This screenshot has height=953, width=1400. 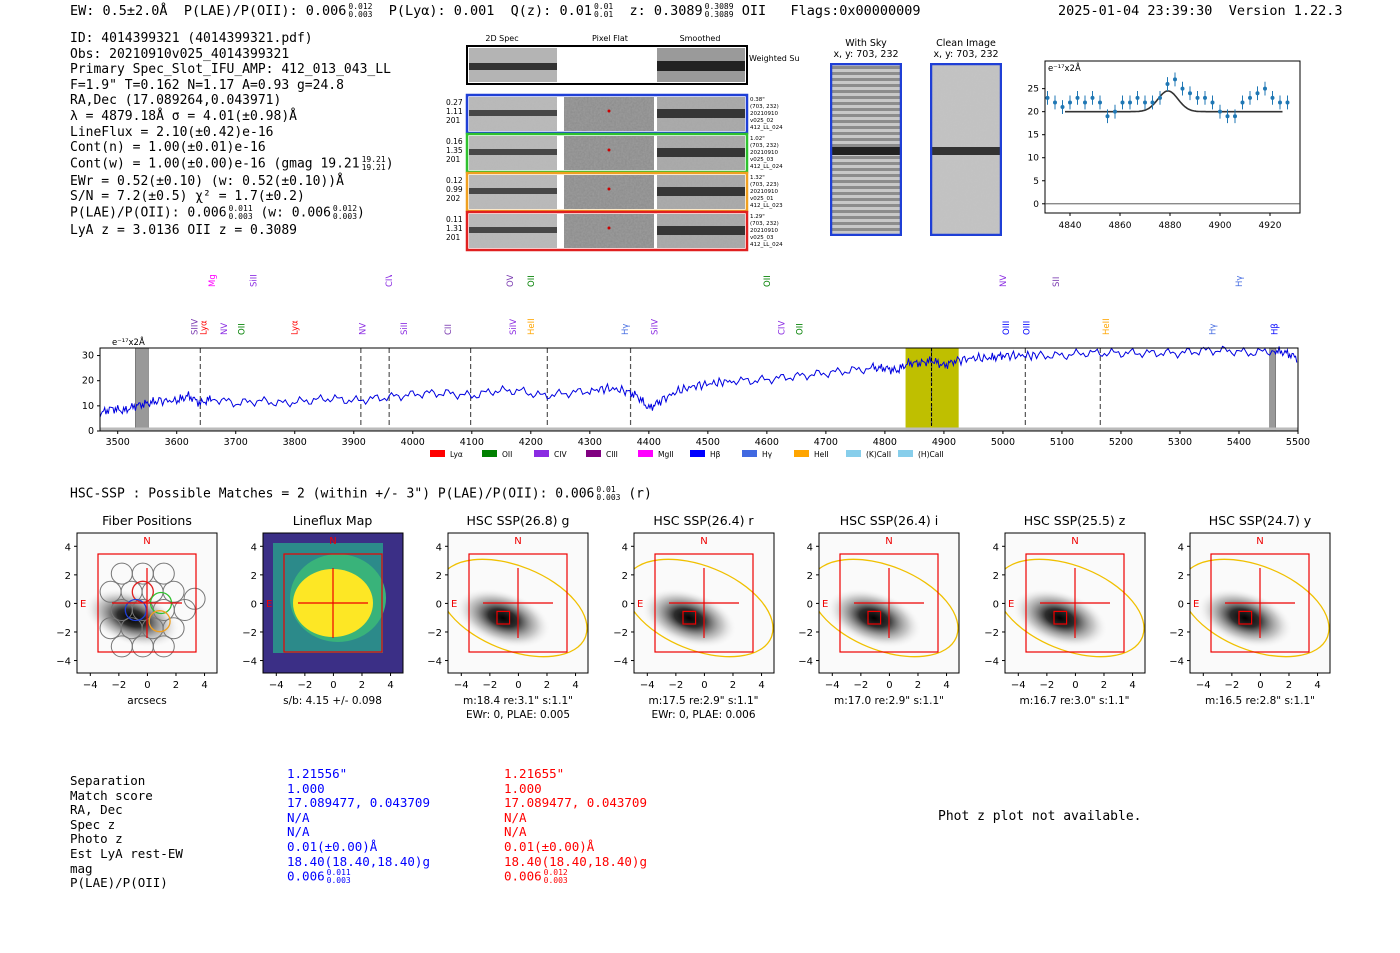 I want to click on cutout-col-label-smoothed: Smoothed, so click(x=700, y=38).